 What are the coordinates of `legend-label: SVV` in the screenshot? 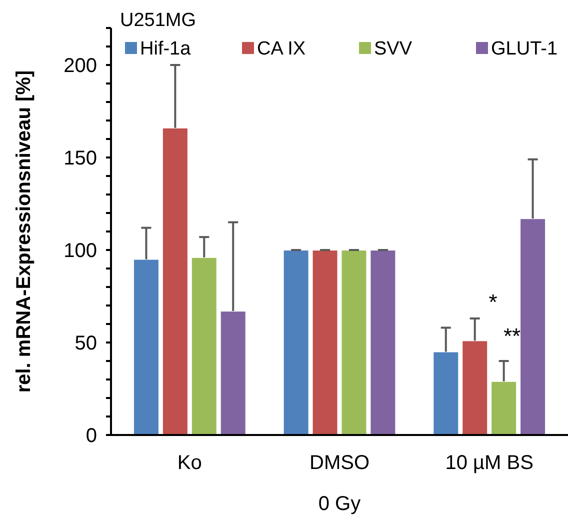 It's located at (393, 49).